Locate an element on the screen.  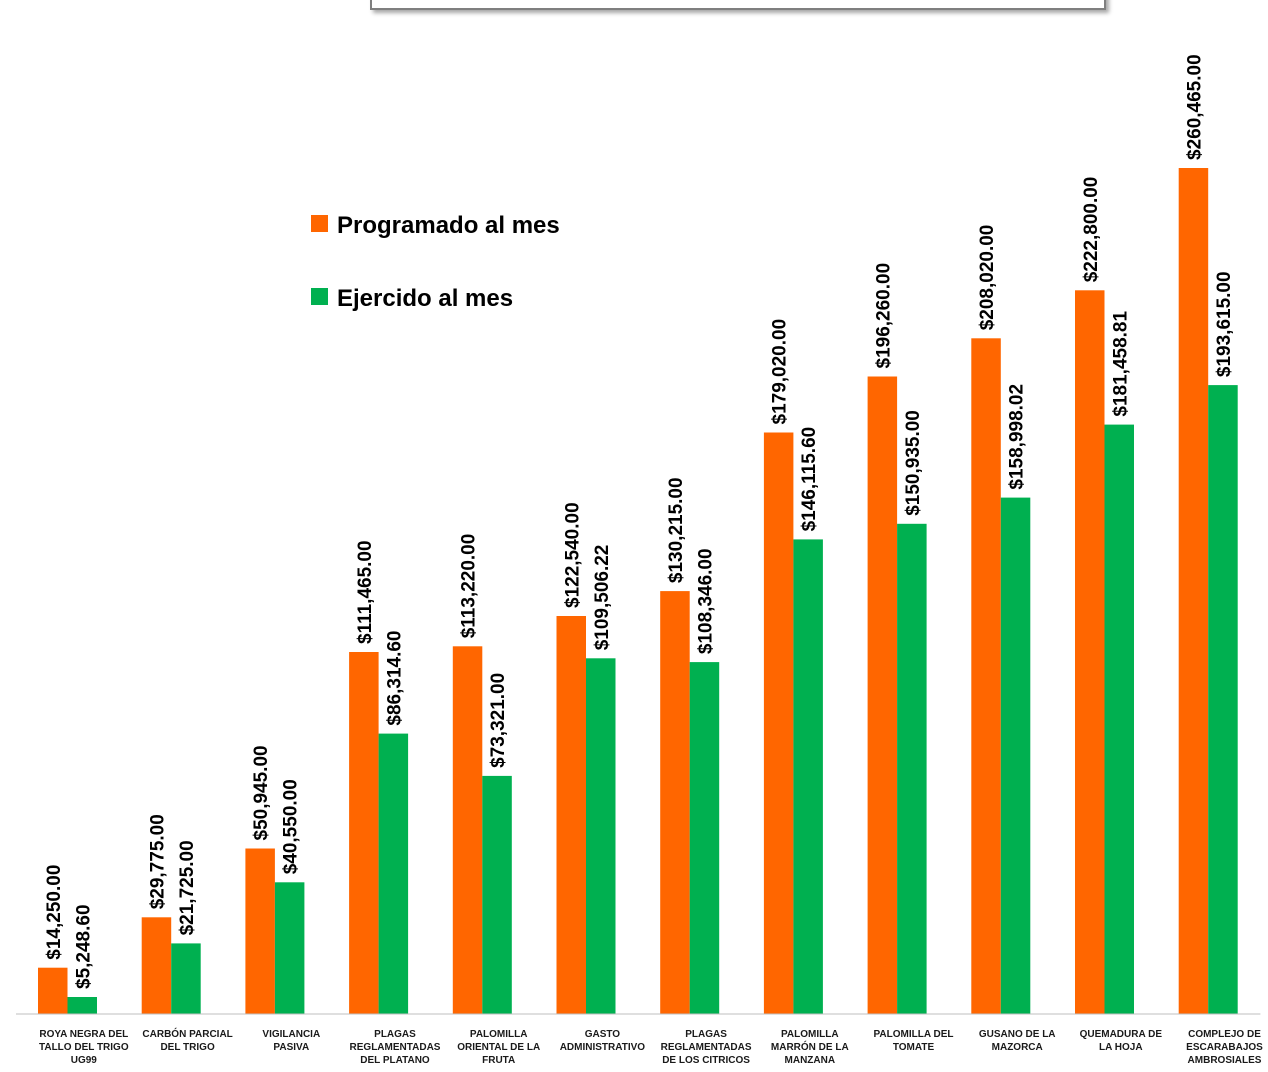
category-label-3: PLAGAS REGLAMENTADAS DEL PLATANO is located at coordinates (395, 1047).